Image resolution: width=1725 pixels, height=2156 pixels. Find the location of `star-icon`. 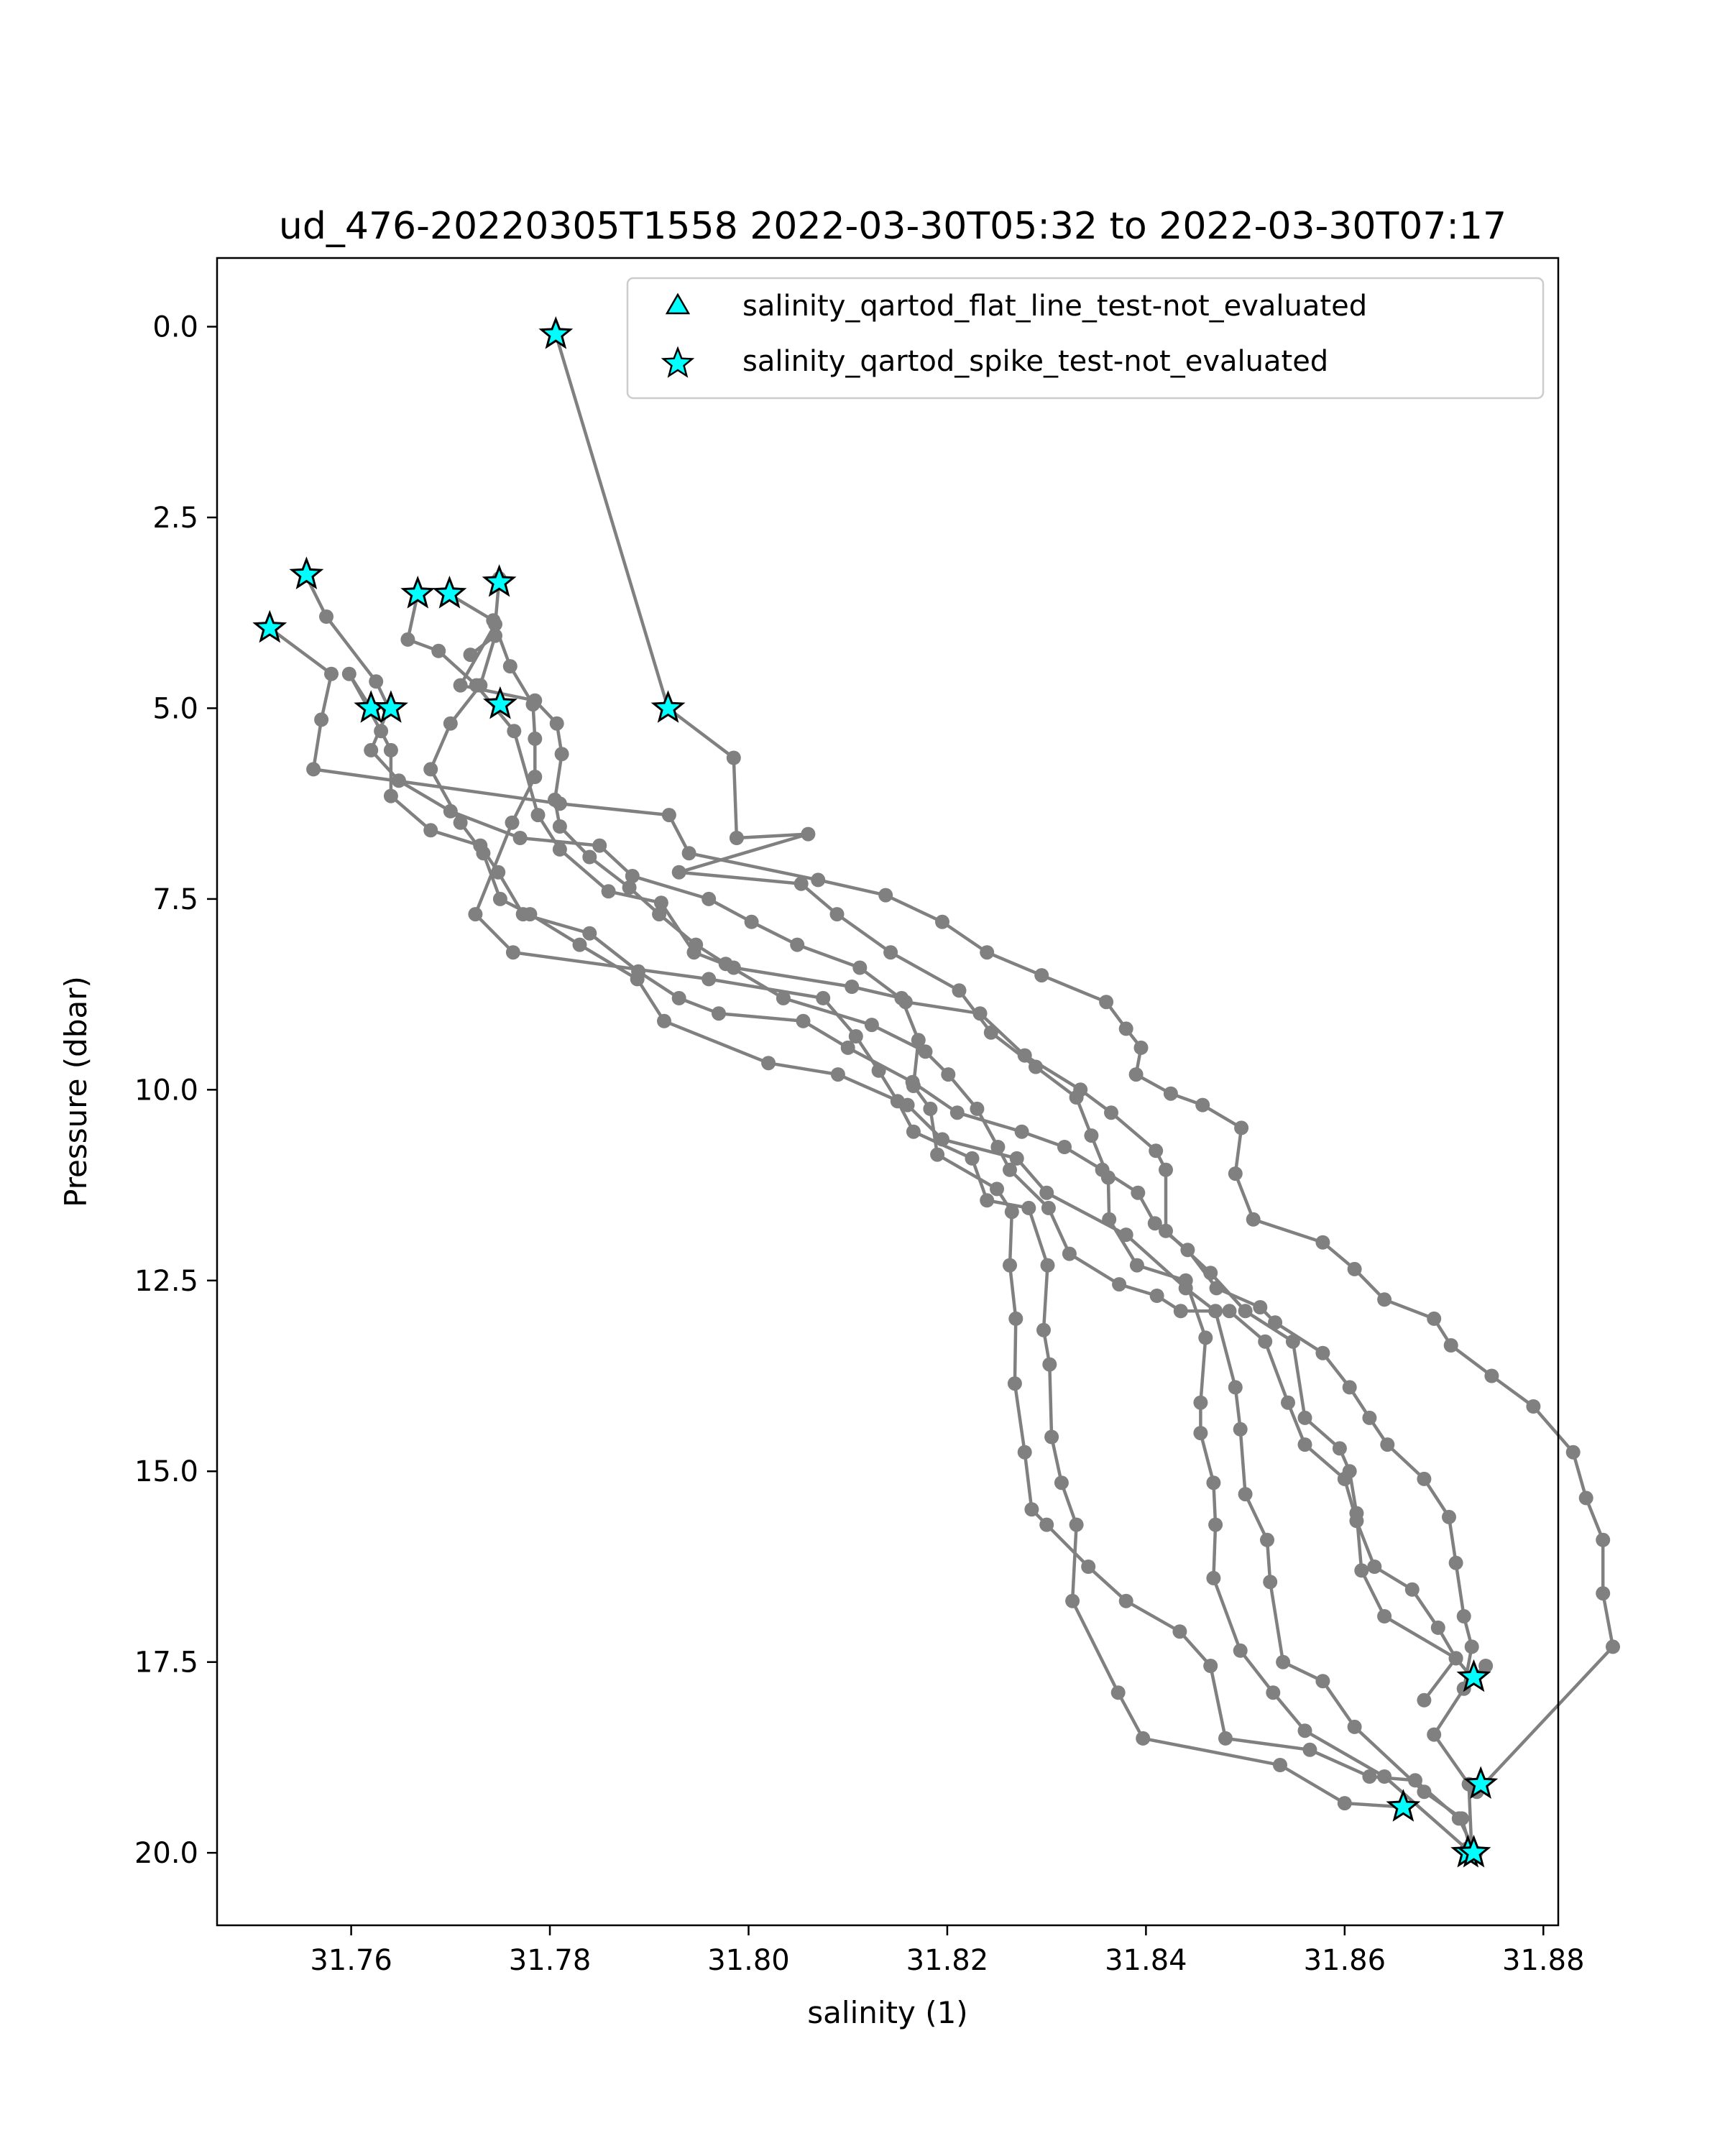

star-icon is located at coordinates (678, 362).